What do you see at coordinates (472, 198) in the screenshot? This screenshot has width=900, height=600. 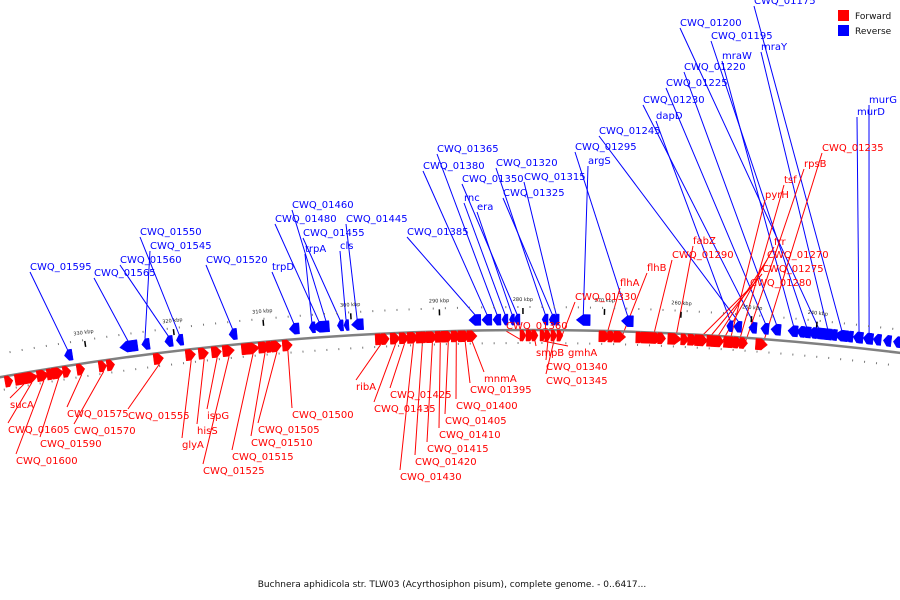 I see `gene-label-rnc: rnc` at bounding box center [472, 198].